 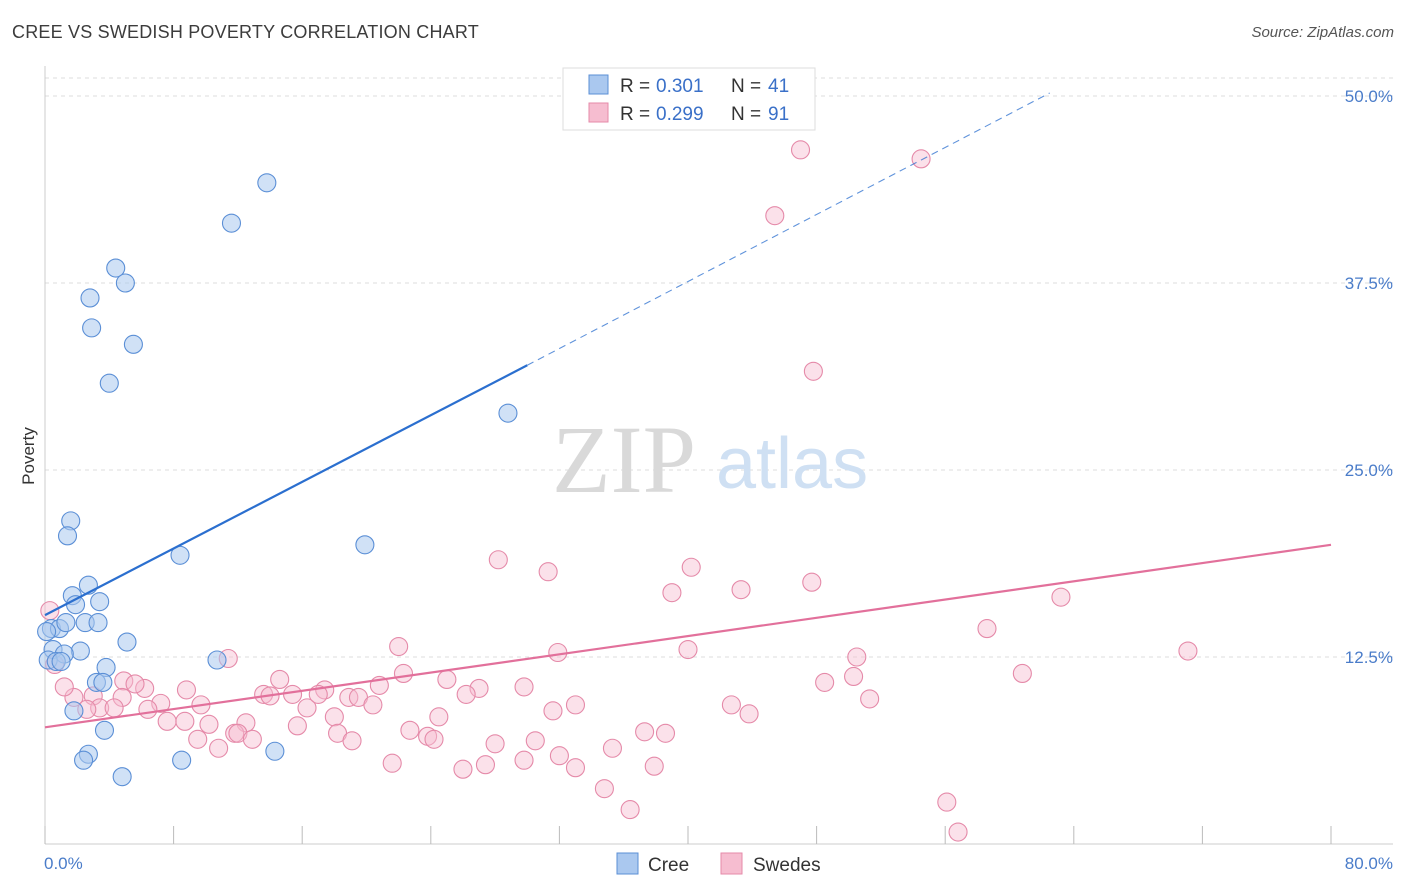 I want to click on watermark: ZIP atlas, so click(x=710, y=459).